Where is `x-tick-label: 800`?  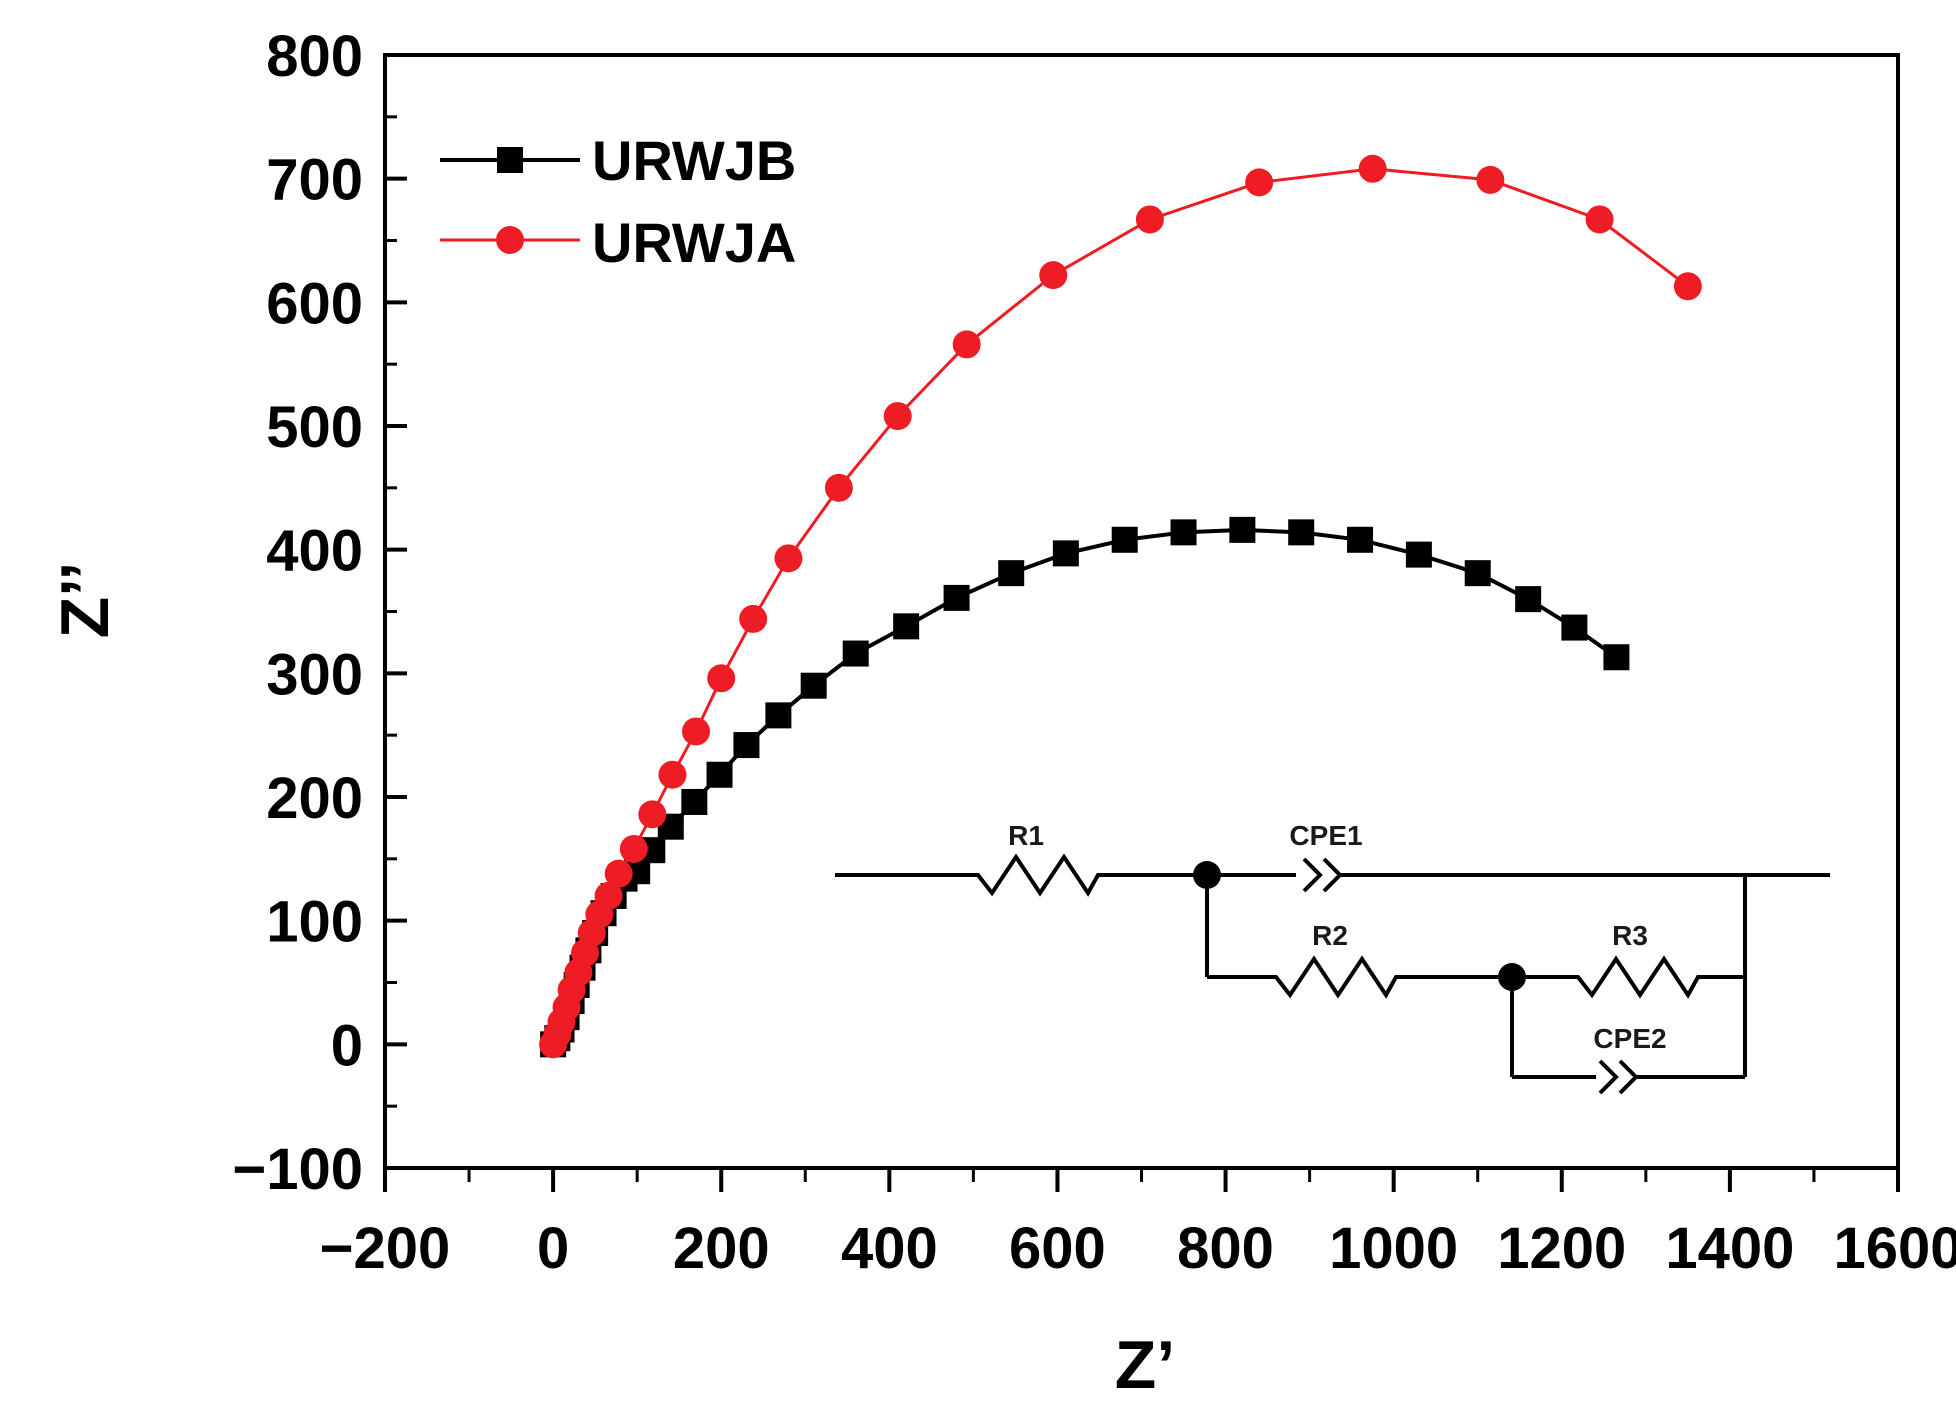 x-tick-label: 800 is located at coordinates (1225, 1248).